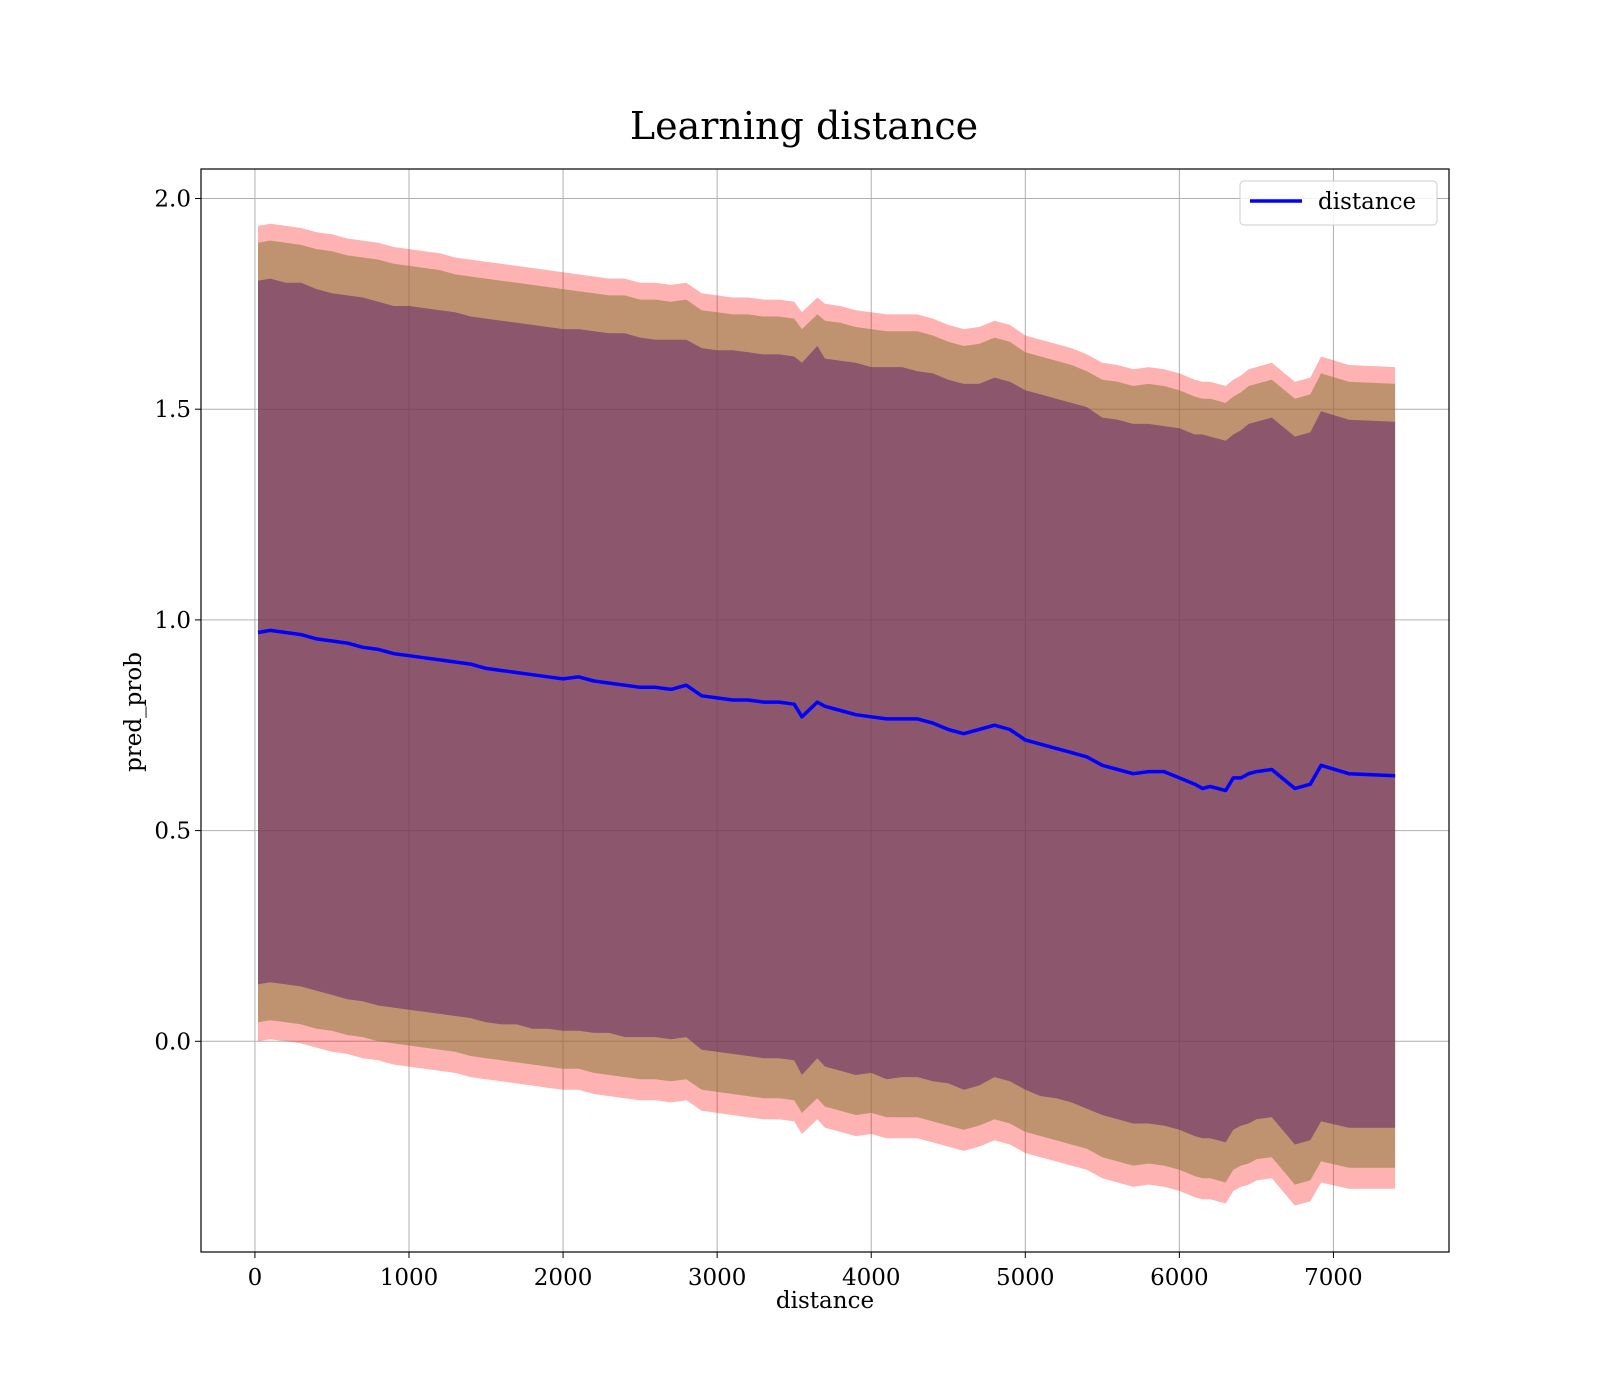 The height and width of the screenshot is (1400, 1600). Describe the element at coordinates (172, 621) in the screenshot. I see `y-tick-label-2: 1.0` at that location.